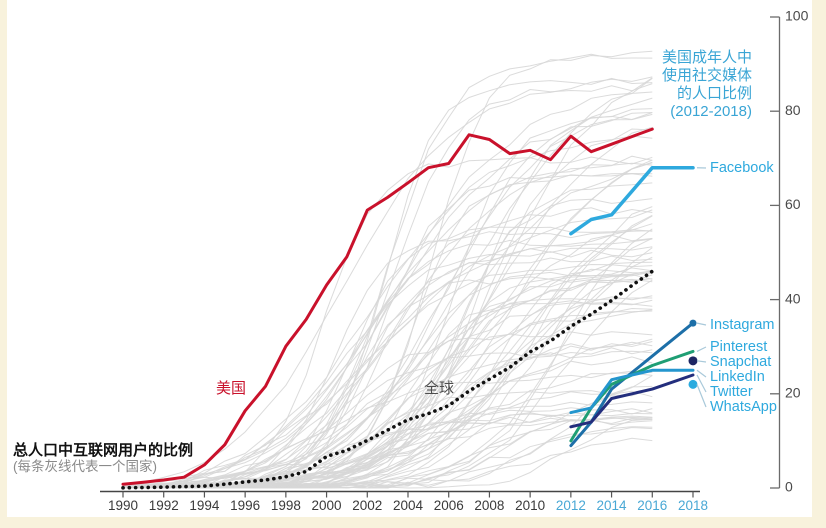  What do you see at coordinates (789, 487) in the screenshot?
I see `y-tick-label-0: 0` at bounding box center [789, 487].